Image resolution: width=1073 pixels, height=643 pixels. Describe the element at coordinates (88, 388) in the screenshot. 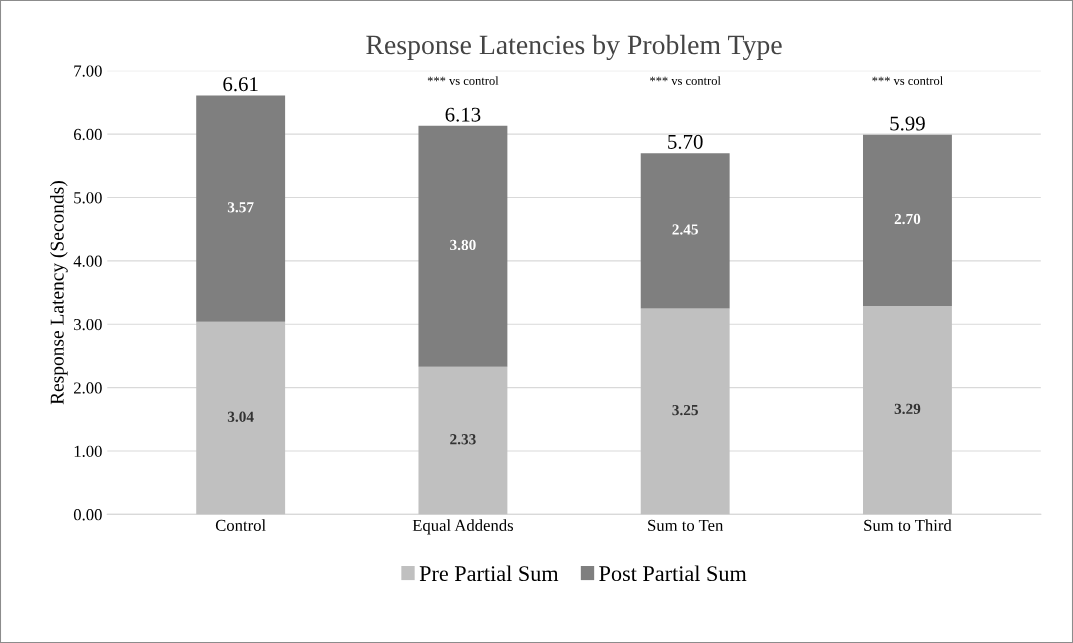

I see `y-tick-label: 2.00` at that location.